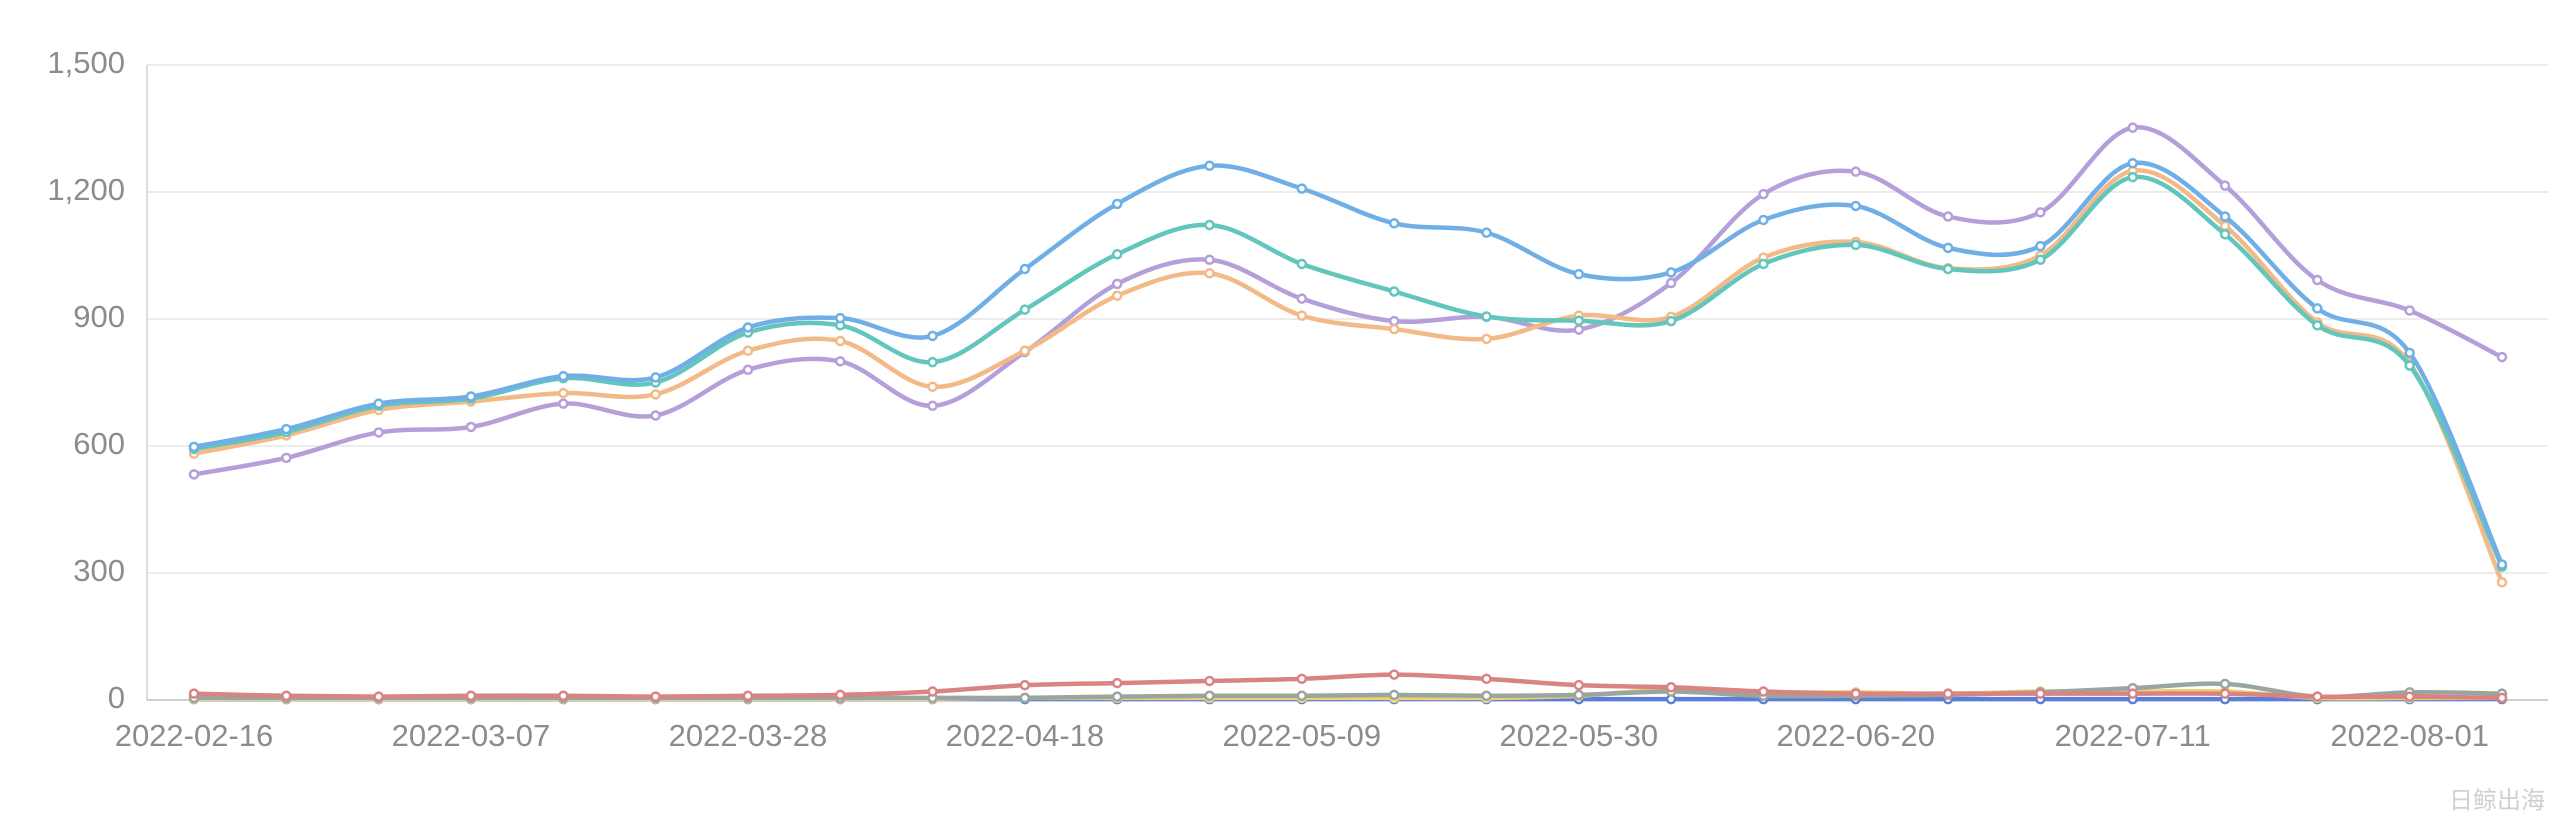 This screenshot has width=2560, height=832. What do you see at coordinates (748, 735) in the screenshot?
I see `x-tick-label: 2022-03-28` at bounding box center [748, 735].